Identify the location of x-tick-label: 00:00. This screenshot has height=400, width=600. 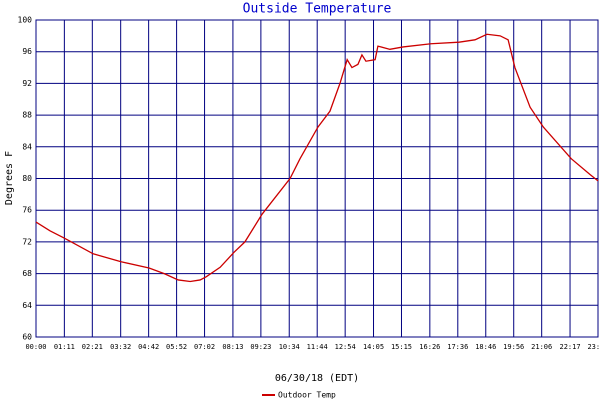
(35, 347).